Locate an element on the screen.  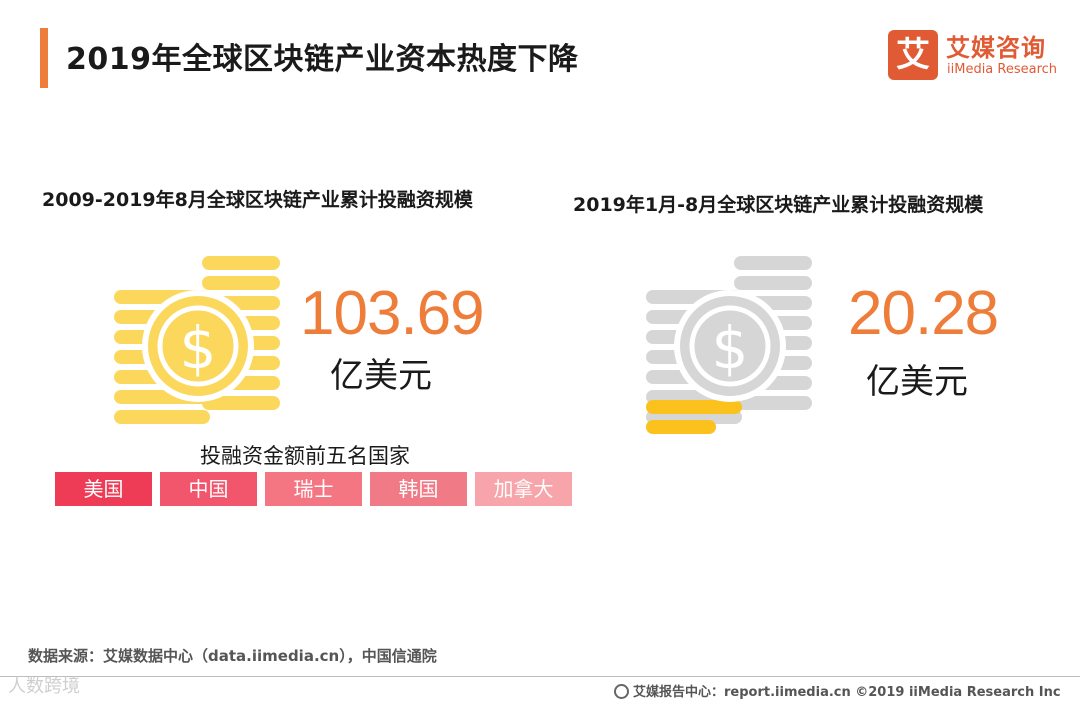
country-tag-3: 瑞士 is located at coordinates (313, 489).